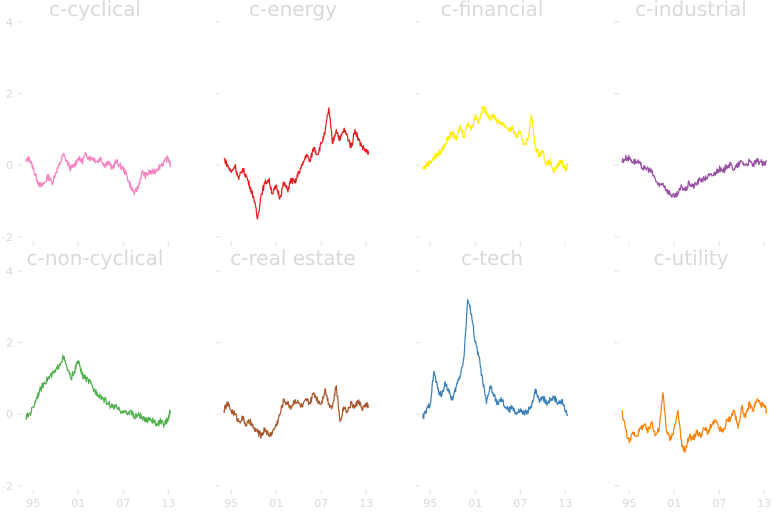  I want to click on panel-title: c-non-cyclical, so click(95, 258).